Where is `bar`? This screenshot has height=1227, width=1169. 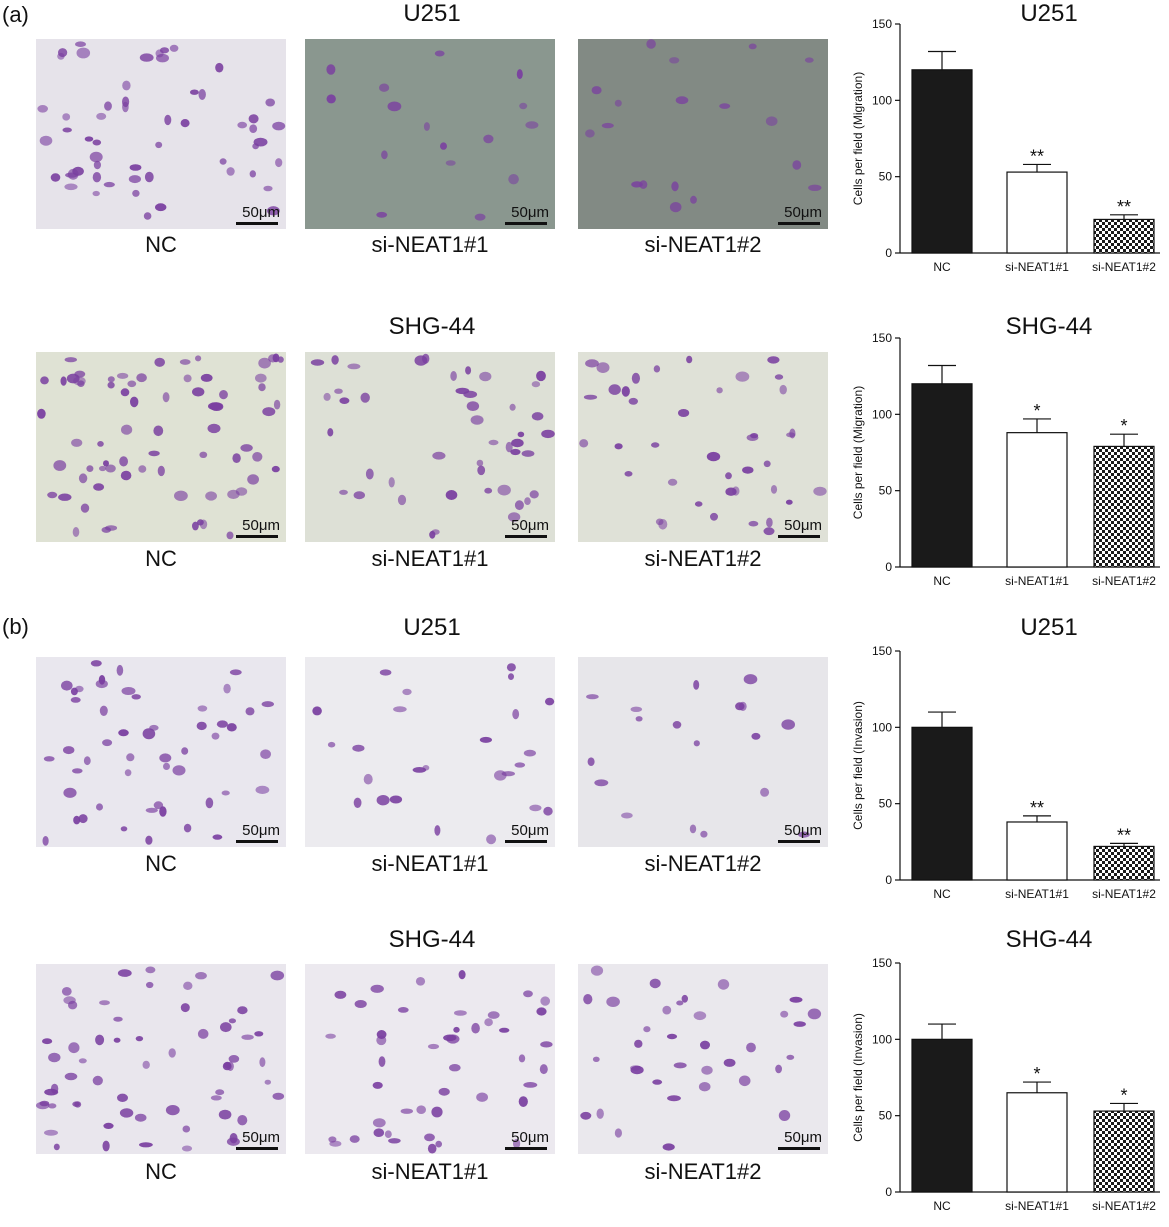
bar is located at coordinates (942, 475).